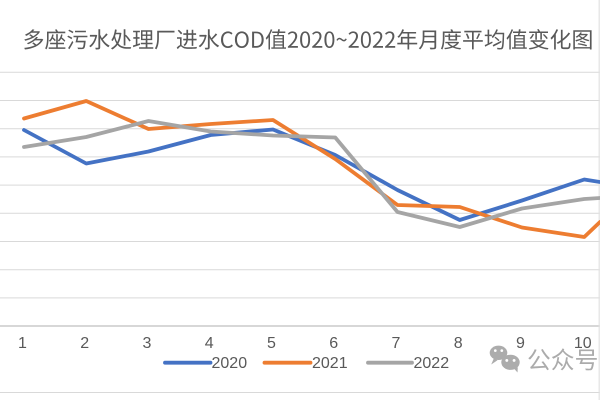  Describe the element at coordinates (209, 343) in the screenshot. I see `svg-text: 4` at that location.